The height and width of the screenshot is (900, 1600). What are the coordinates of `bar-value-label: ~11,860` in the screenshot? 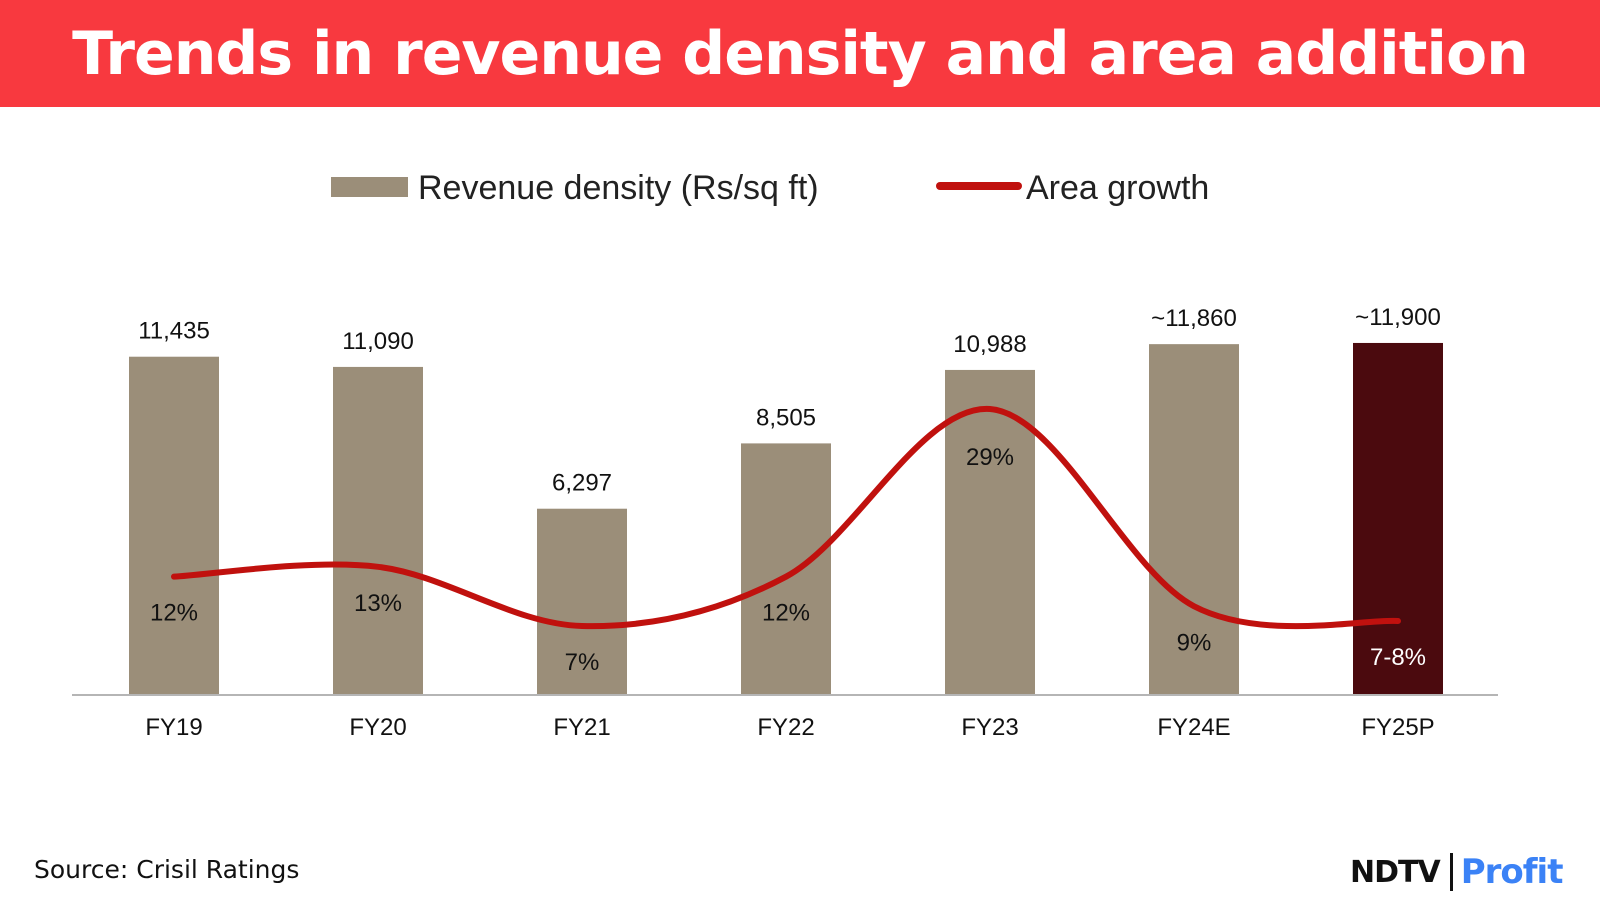 It's located at (1194, 318).